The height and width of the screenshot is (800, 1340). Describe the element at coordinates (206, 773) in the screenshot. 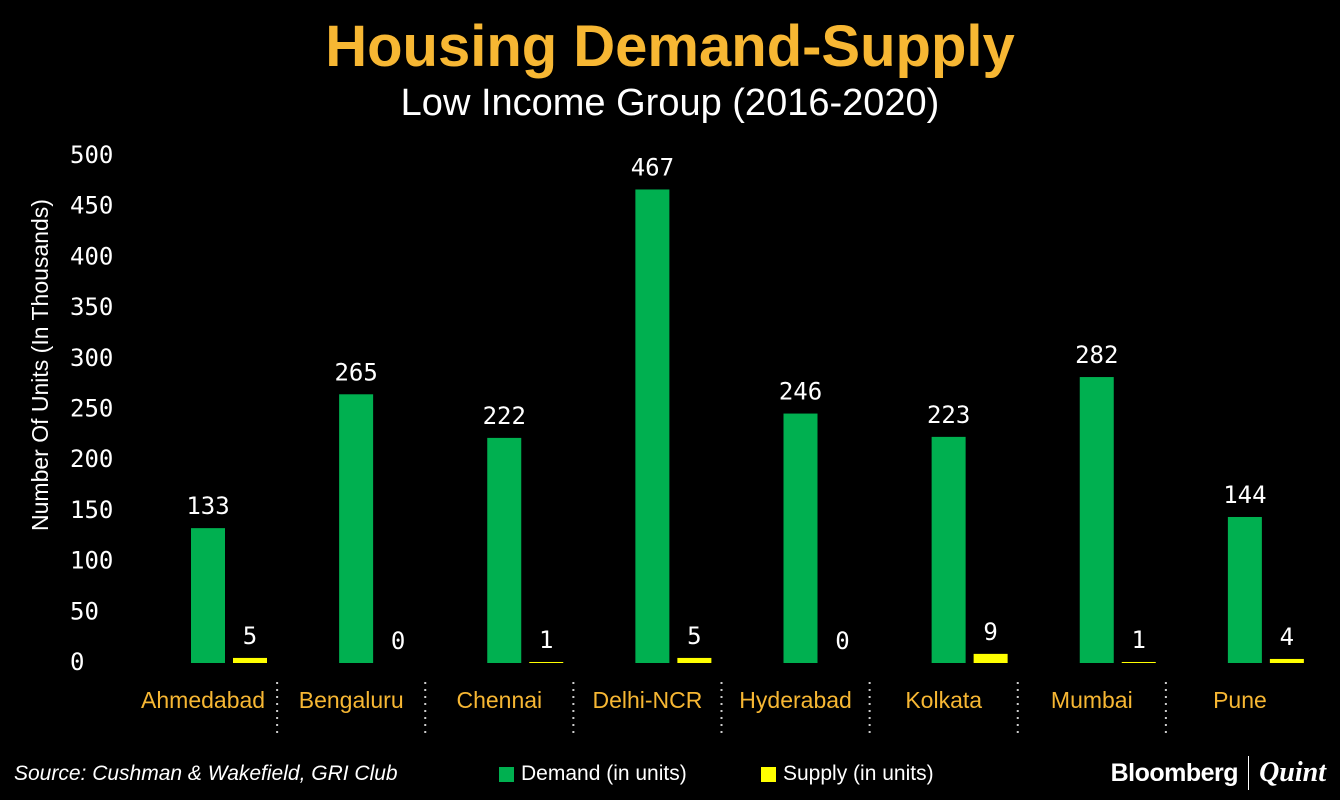

I see `source-note: Source: Cushman & Wakefield, GRI Club` at that location.